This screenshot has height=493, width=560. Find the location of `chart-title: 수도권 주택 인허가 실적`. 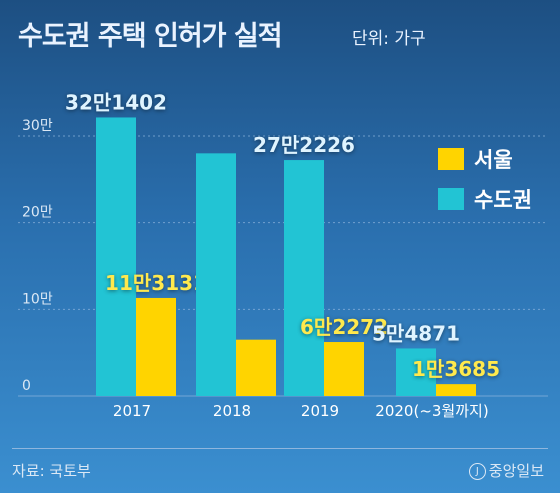

chart-title: 수도권 주택 인허가 실적 is located at coordinates (150, 36).